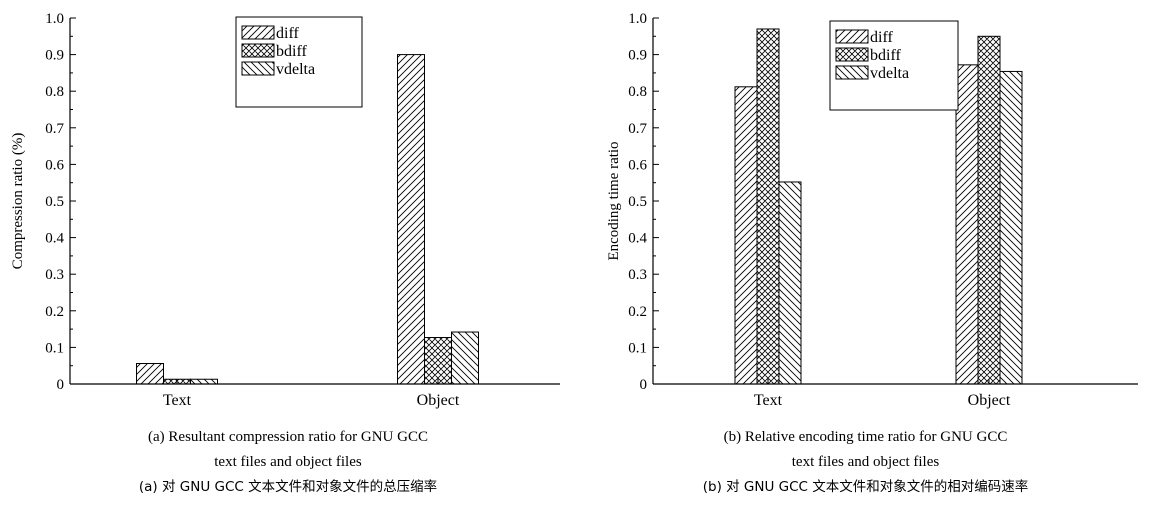  What do you see at coordinates (288, 487) in the screenshot?
I see `caption-a-chinese: (a) 对 GNU GCC 文本文件和对象文件的总压缩率` at bounding box center [288, 487].